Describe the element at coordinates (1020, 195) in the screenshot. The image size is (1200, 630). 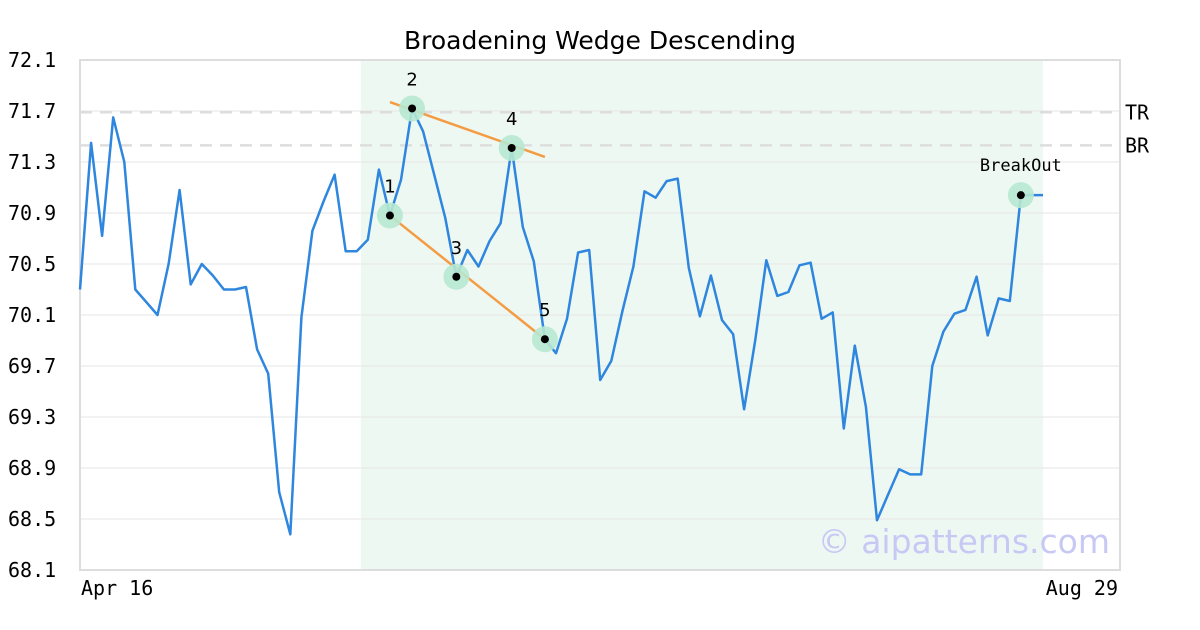
I see `marker-dot-breakout` at that location.